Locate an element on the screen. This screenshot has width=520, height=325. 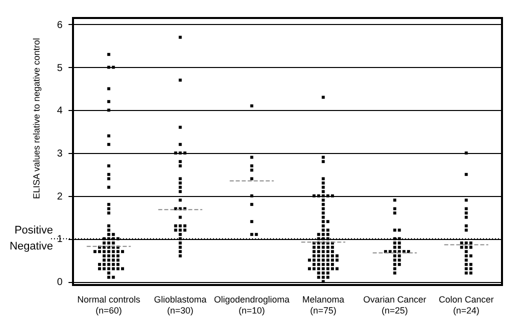
y-tick-label: 0 is located at coordinates (59, 282).